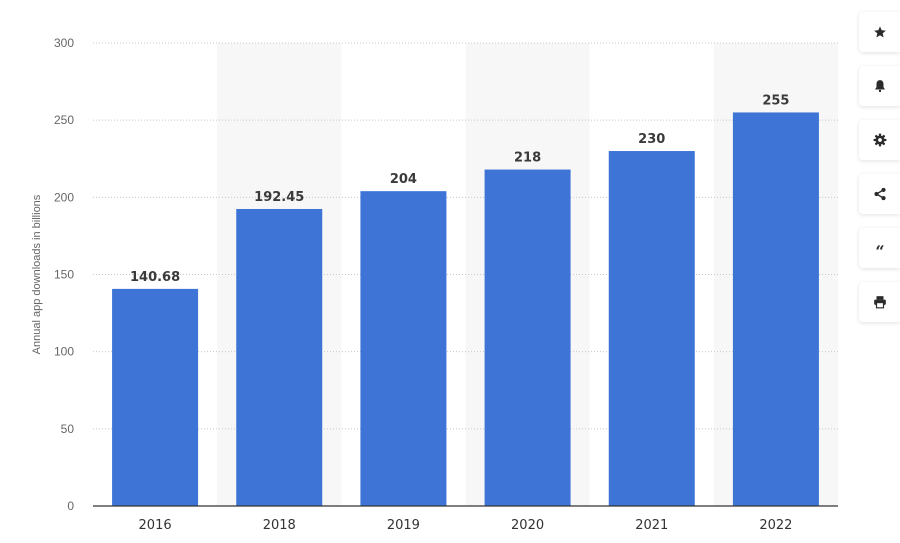 This screenshot has height=543, width=900. Describe the element at coordinates (651, 525) in the screenshot. I see `x-tick-label: 2021` at that location.